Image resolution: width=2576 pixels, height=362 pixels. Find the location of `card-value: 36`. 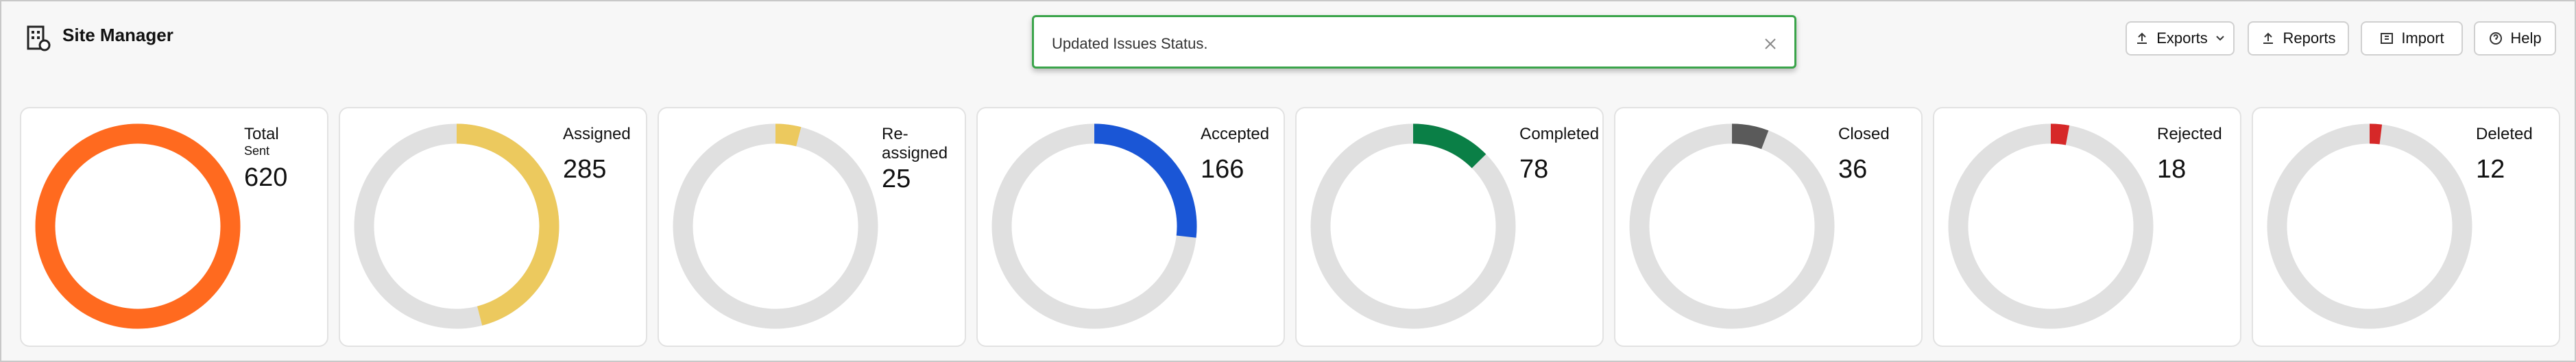

card-value: 36 is located at coordinates (1853, 169).